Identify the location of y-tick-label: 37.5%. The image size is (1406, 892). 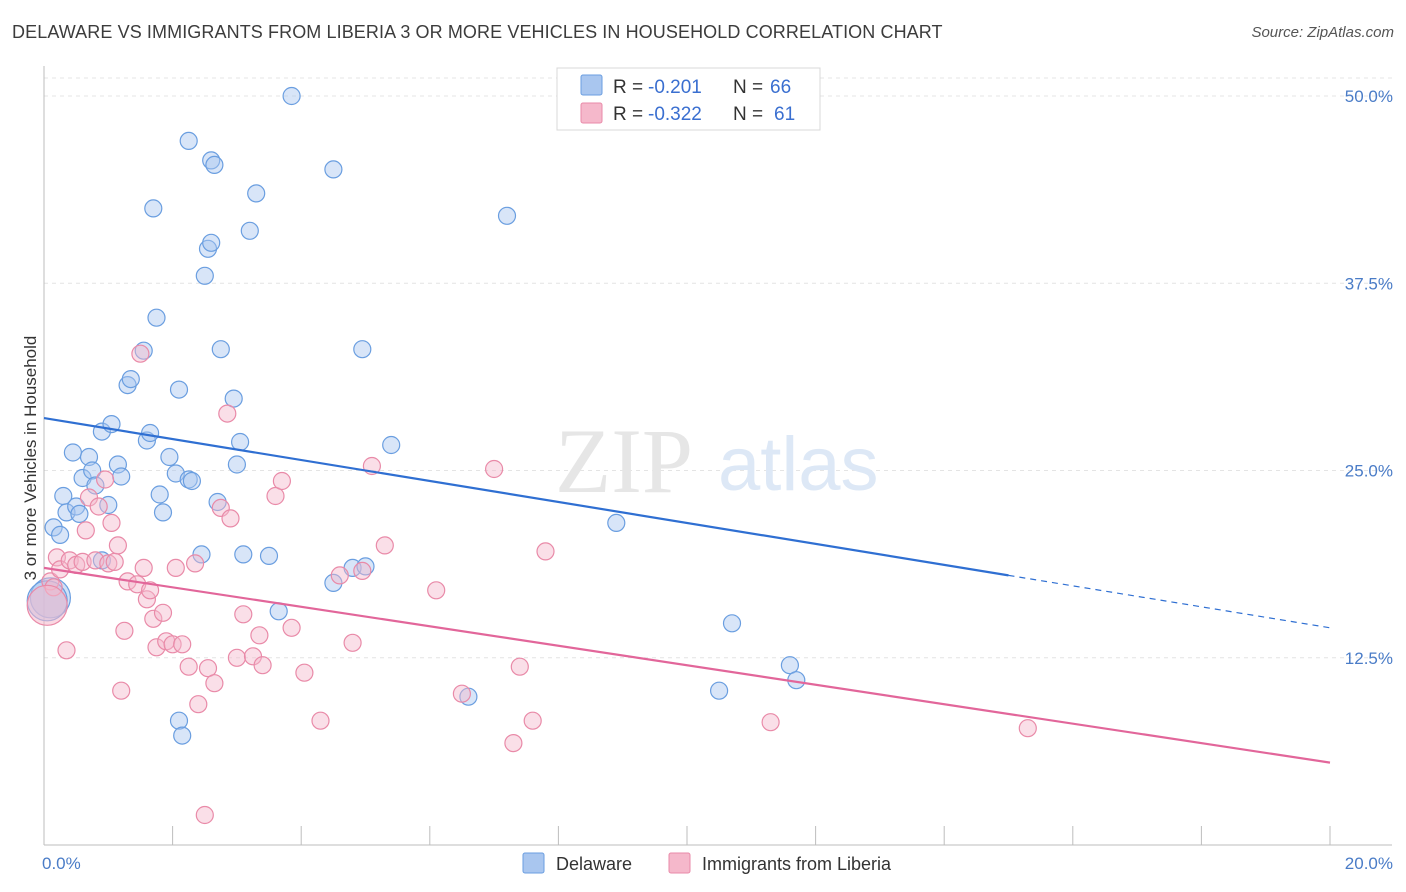
(1369, 283).